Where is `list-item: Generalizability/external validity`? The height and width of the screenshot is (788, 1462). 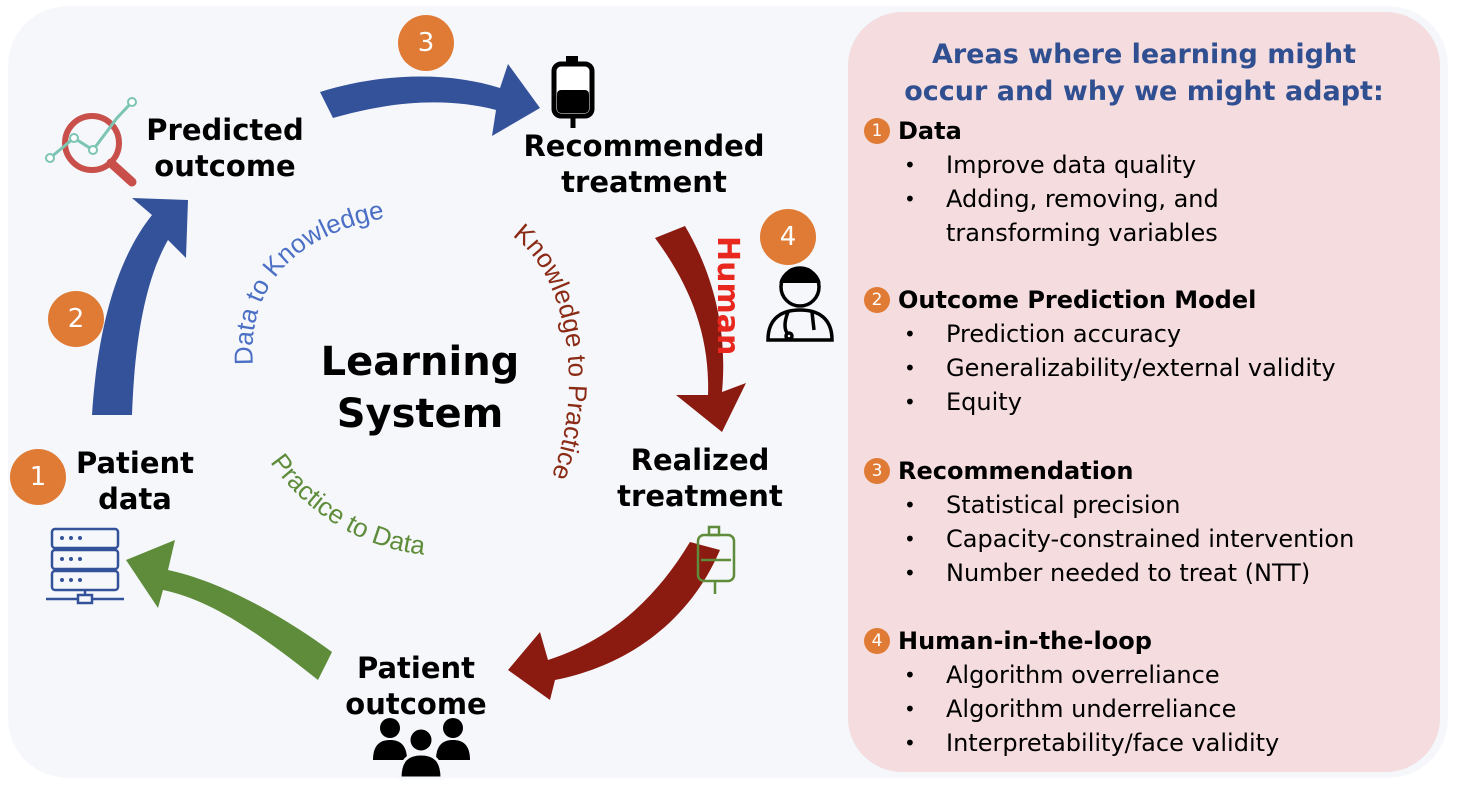
list-item: Generalizability/external validity is located at coordinates (1149, 368).